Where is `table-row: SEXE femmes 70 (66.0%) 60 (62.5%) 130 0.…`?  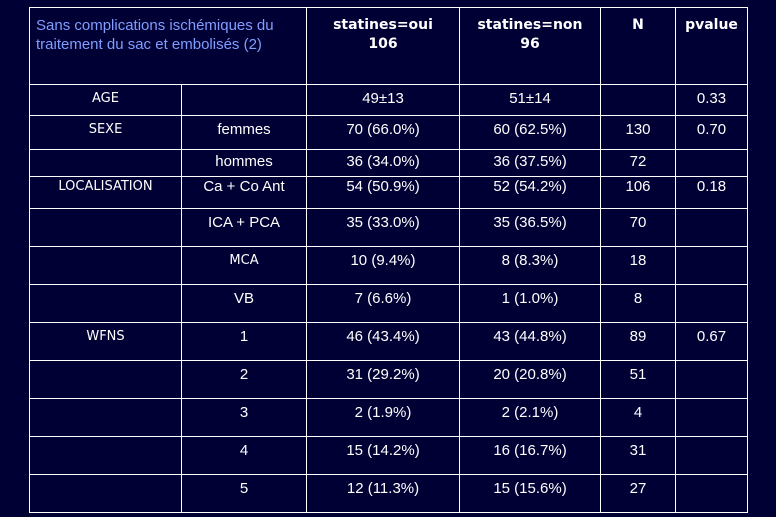
table-row: SEXE femmes 70 (66.0%) 60 (62.5%) 130 0.… is located at coordinates (388, 132).